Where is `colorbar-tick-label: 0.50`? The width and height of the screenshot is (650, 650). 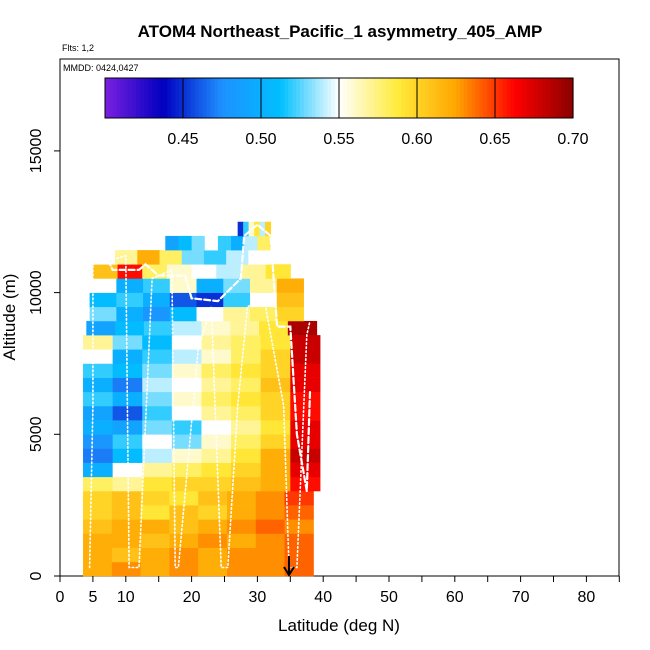 colorbar-tick-label: 0.50 is located at coordinates (260, 139).